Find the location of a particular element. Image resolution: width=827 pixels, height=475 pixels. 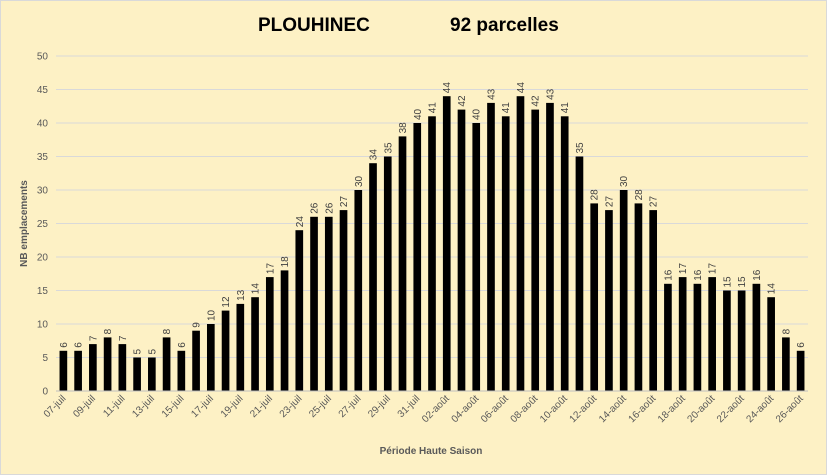

y-axis-title: NB emplacements is located at coordinates (24, 223).